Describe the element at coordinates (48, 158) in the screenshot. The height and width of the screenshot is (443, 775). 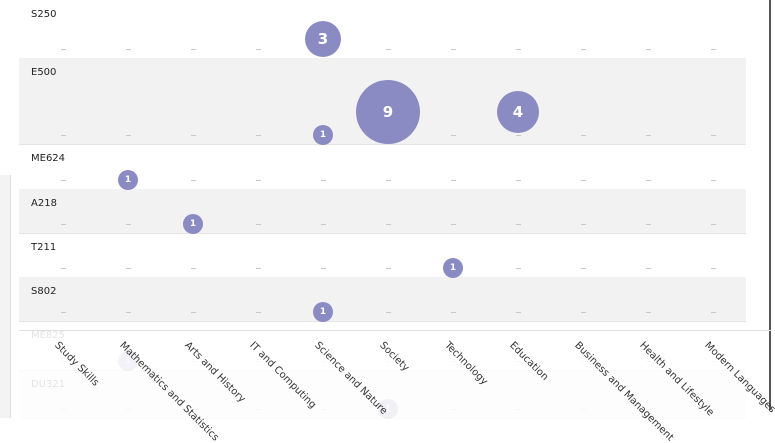
I see `row-label: ME624` at that location.